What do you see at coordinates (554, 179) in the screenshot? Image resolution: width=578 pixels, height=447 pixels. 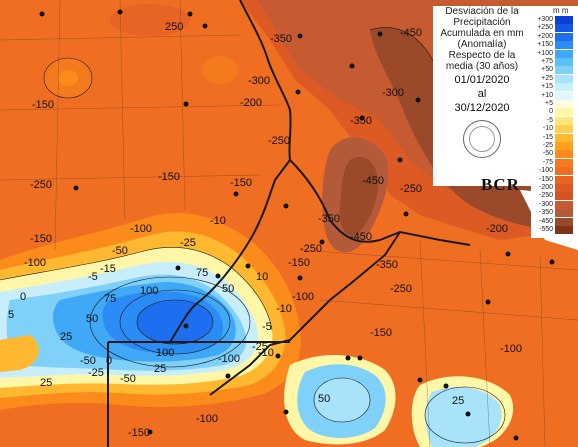 I see `legend-item: -150` at bounding box center [554, 179].